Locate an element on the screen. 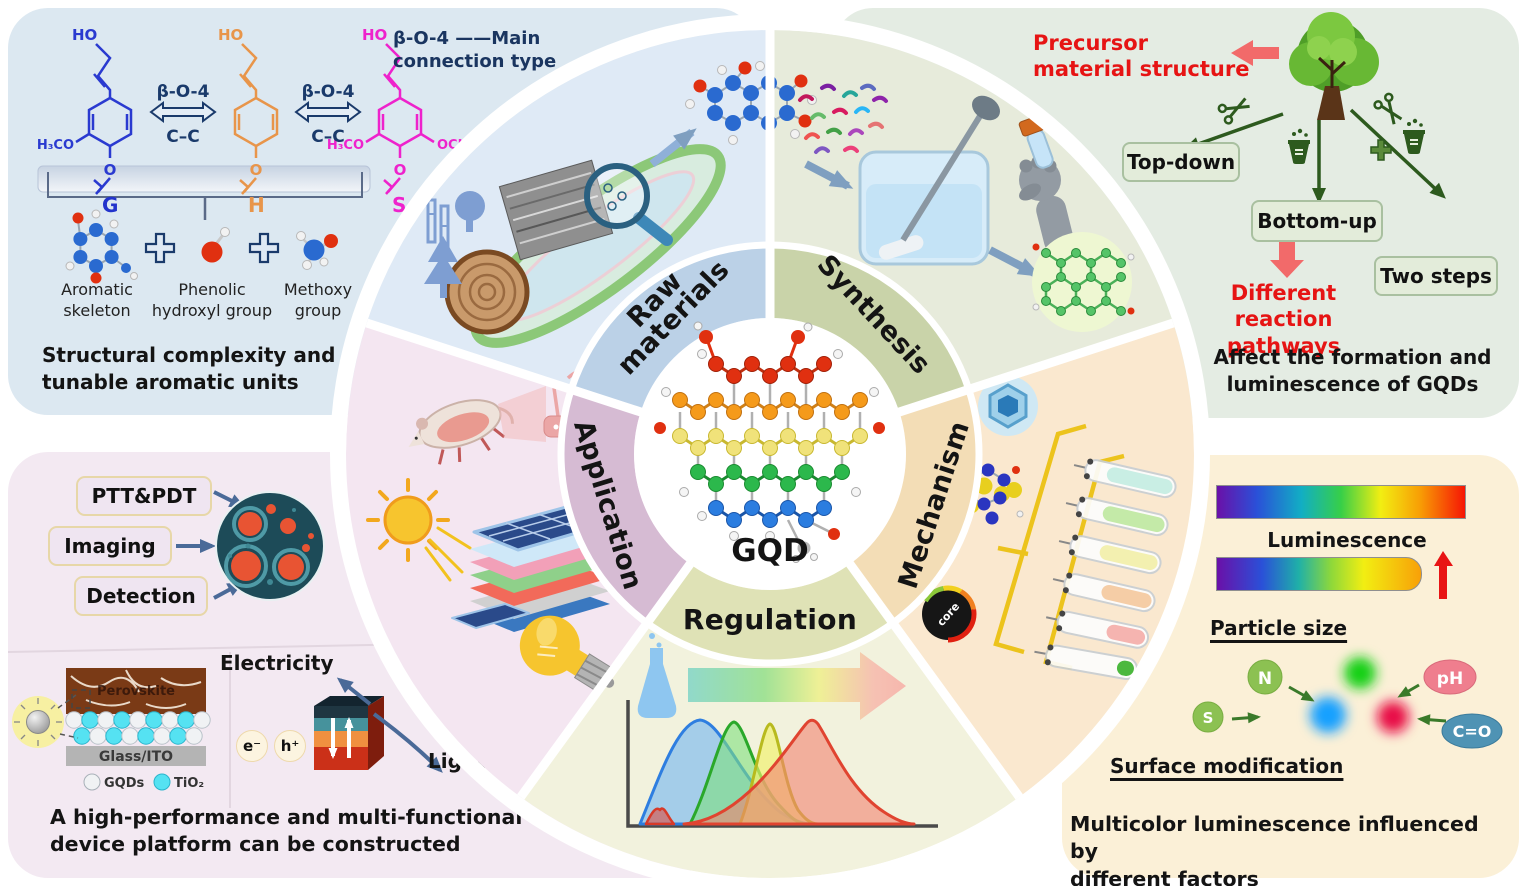 This screenshot has height=886, width=1527. svg-text: C=O is located at coordinates (1472, 731).